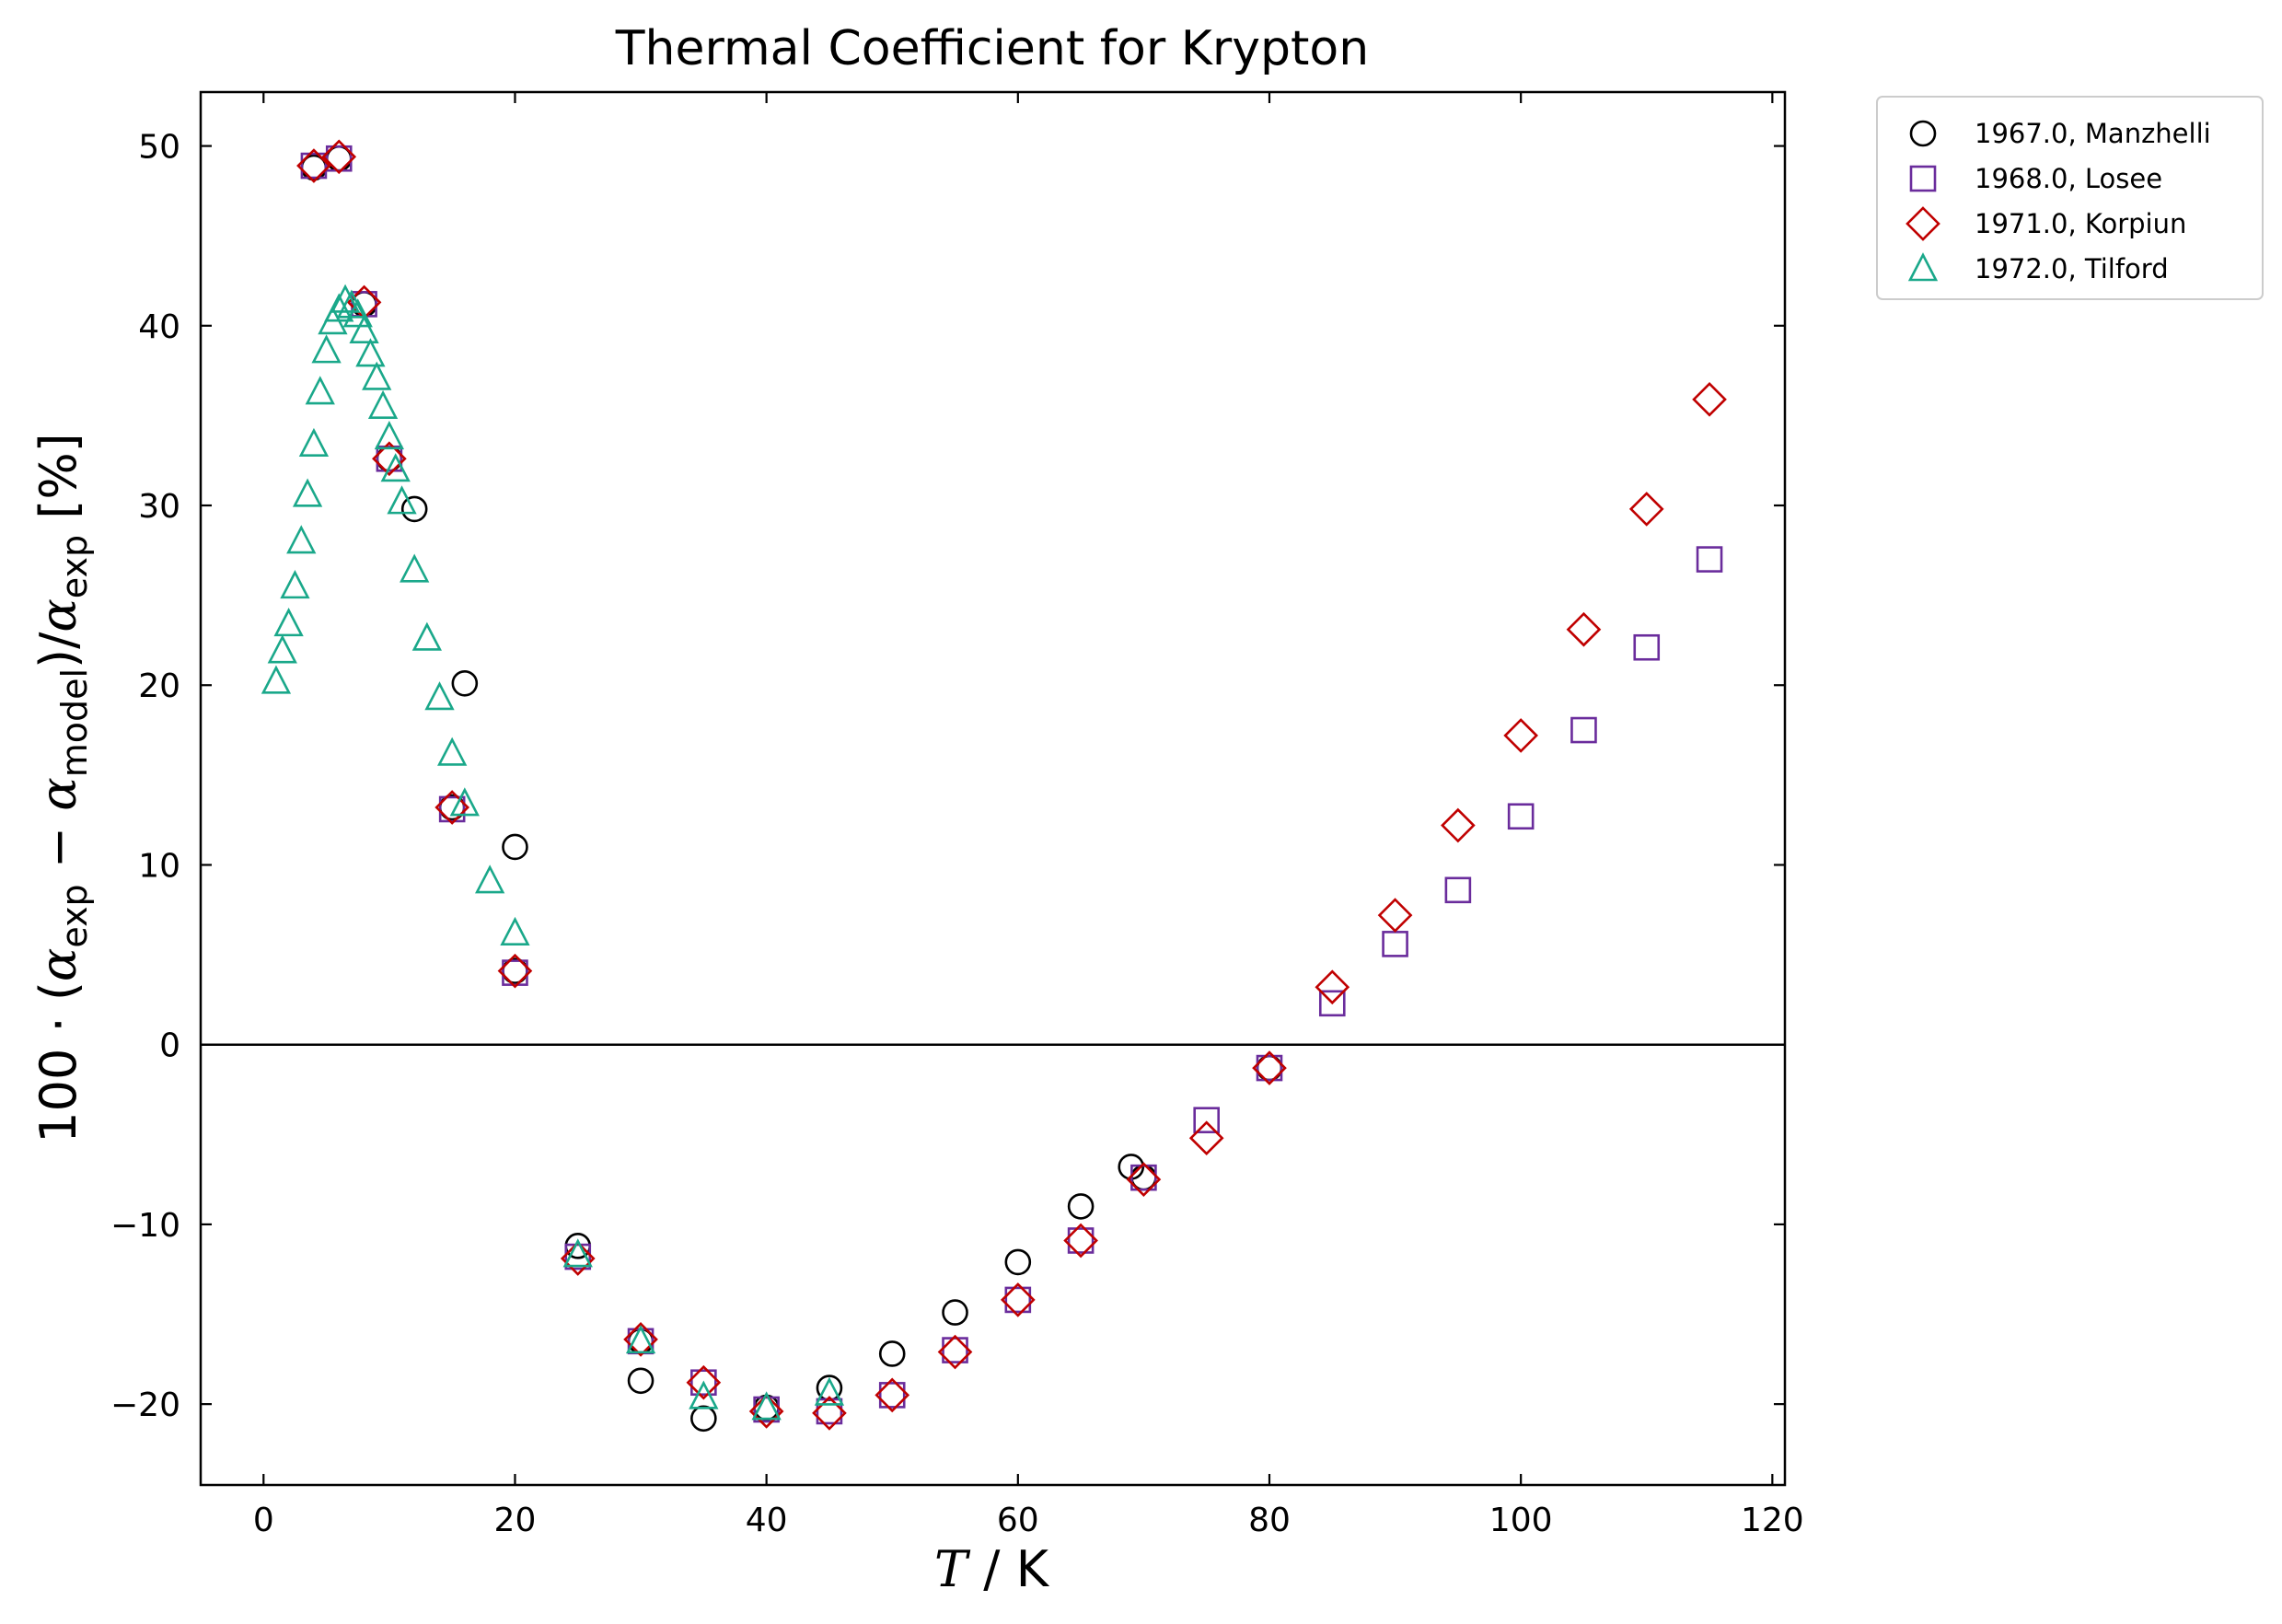  What do you see at coordinates (515, 1520) in the screenshot?
I see `x-tick-label: 20` at bounding box center [515, 1520].